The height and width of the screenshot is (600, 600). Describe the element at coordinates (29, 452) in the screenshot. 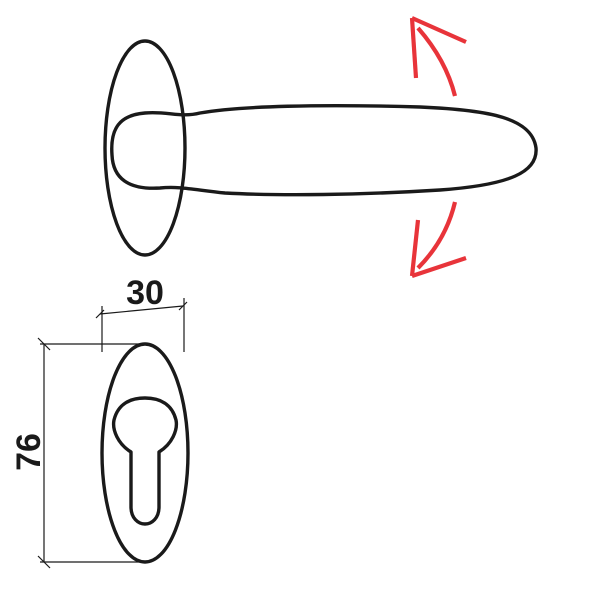

I see `height-dimension-label: 76` at that location.